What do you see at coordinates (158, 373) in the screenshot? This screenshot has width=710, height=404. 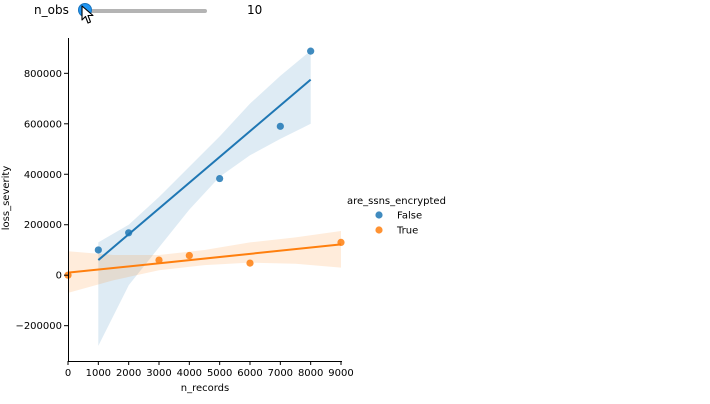 I see `x-tick-label: 3000` at bounding box center [158, 373].